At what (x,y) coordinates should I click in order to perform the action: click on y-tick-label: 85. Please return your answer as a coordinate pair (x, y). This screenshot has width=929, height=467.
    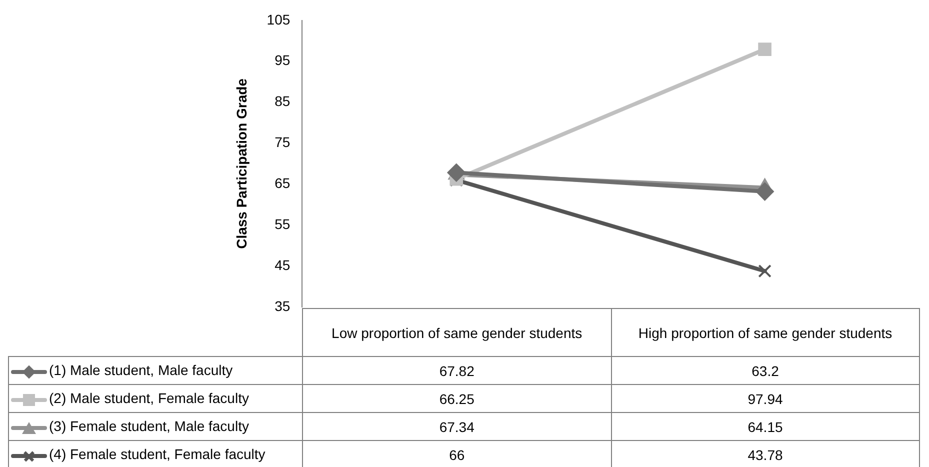
    Looking at the image, I should click on (282, 101).